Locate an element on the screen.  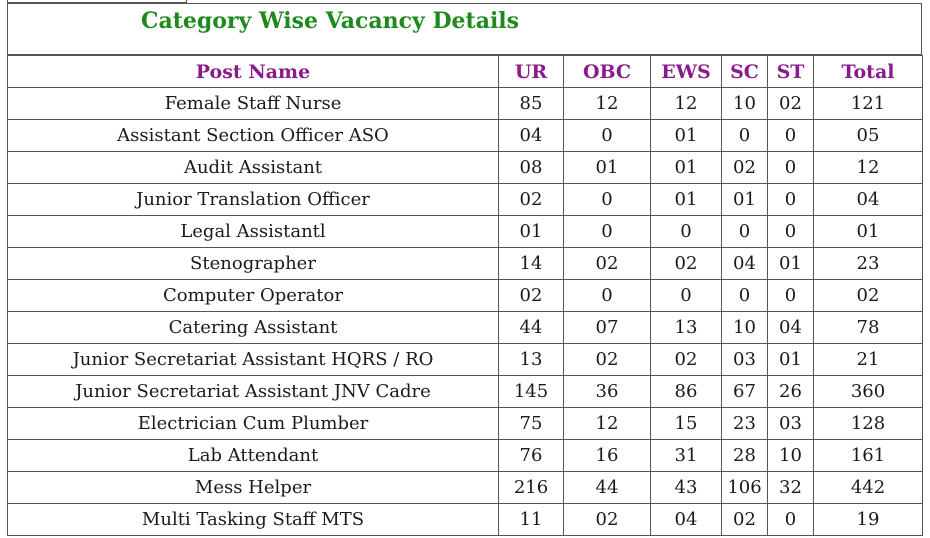
cell-post-name: Stenographer is located at coordinates (253, 263).